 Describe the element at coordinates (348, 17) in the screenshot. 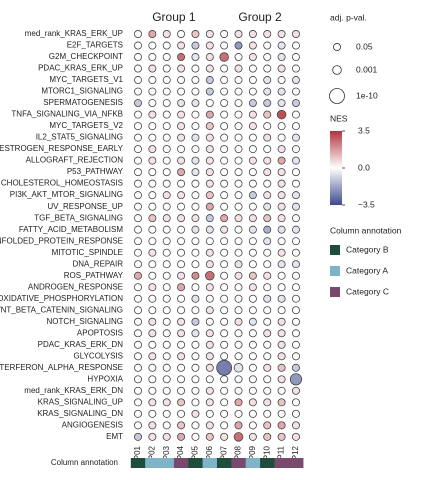

I see `size-legend-title: adj. p-val.` at that location.